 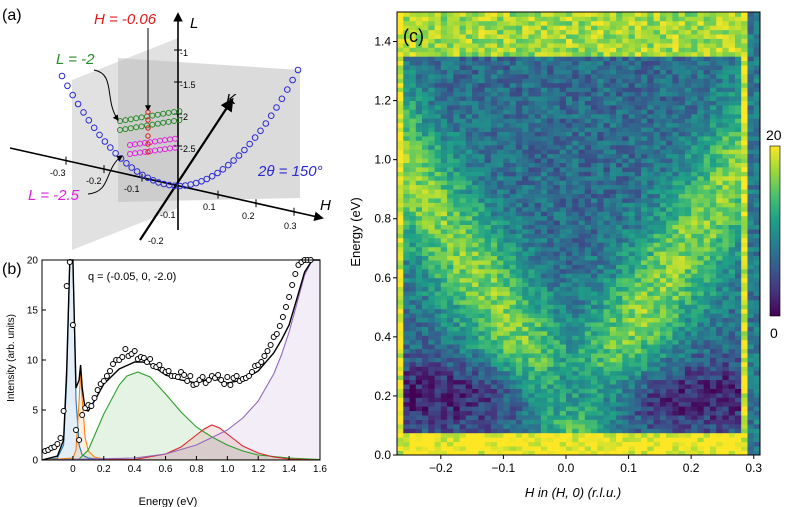 I want to click on k-tick-label: -0.2, so click(x=156, y=241).